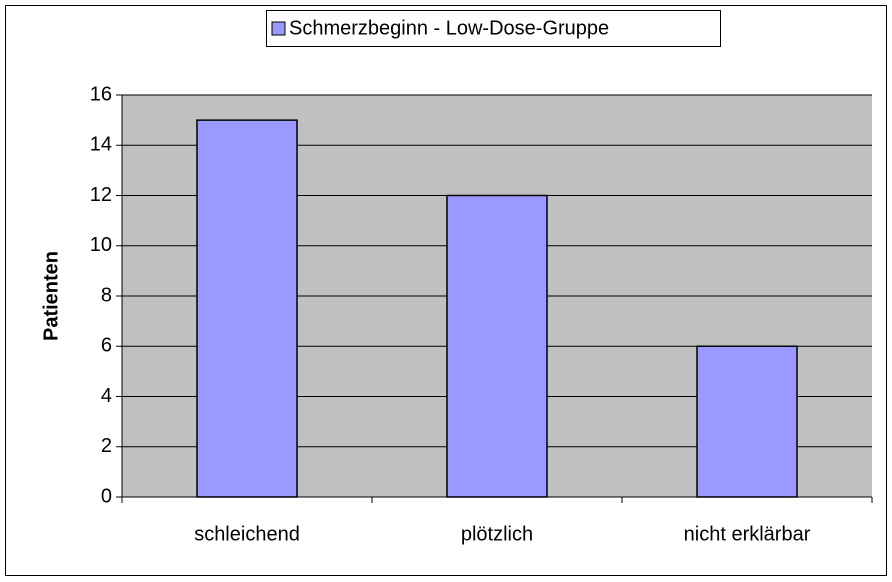  Describe the element at coordinates (101, 94) in the screenshot. I see `y-tick-label: 16` at that location.